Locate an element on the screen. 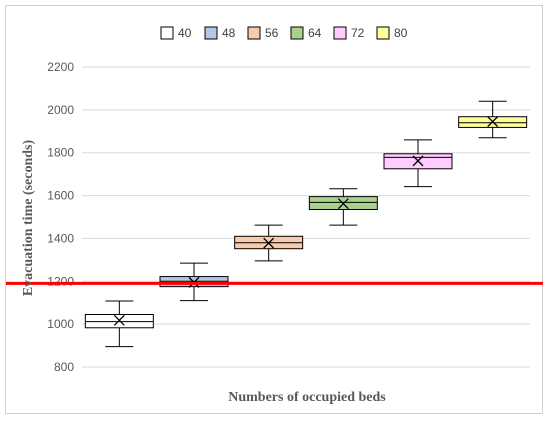  y-tick-label: 1800 is located at coordinates (60, 153).